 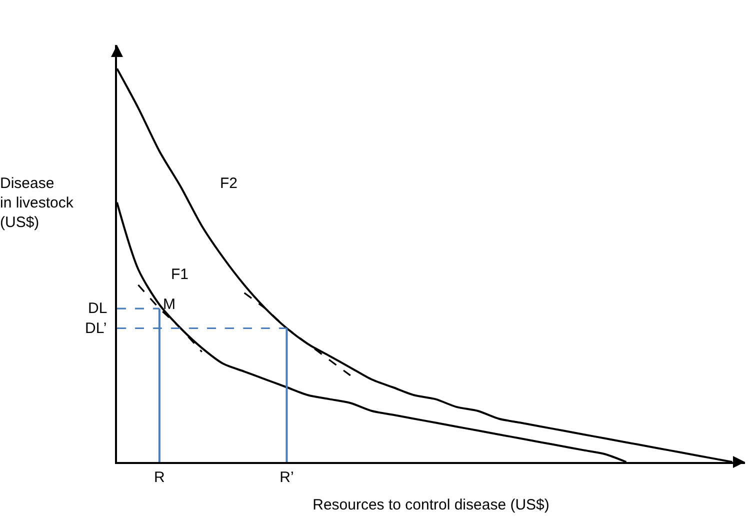 What do you see at coordinates (160, 477) in the screenshot?
I see `x-tick-label: R` at bounding box center [160, 477].